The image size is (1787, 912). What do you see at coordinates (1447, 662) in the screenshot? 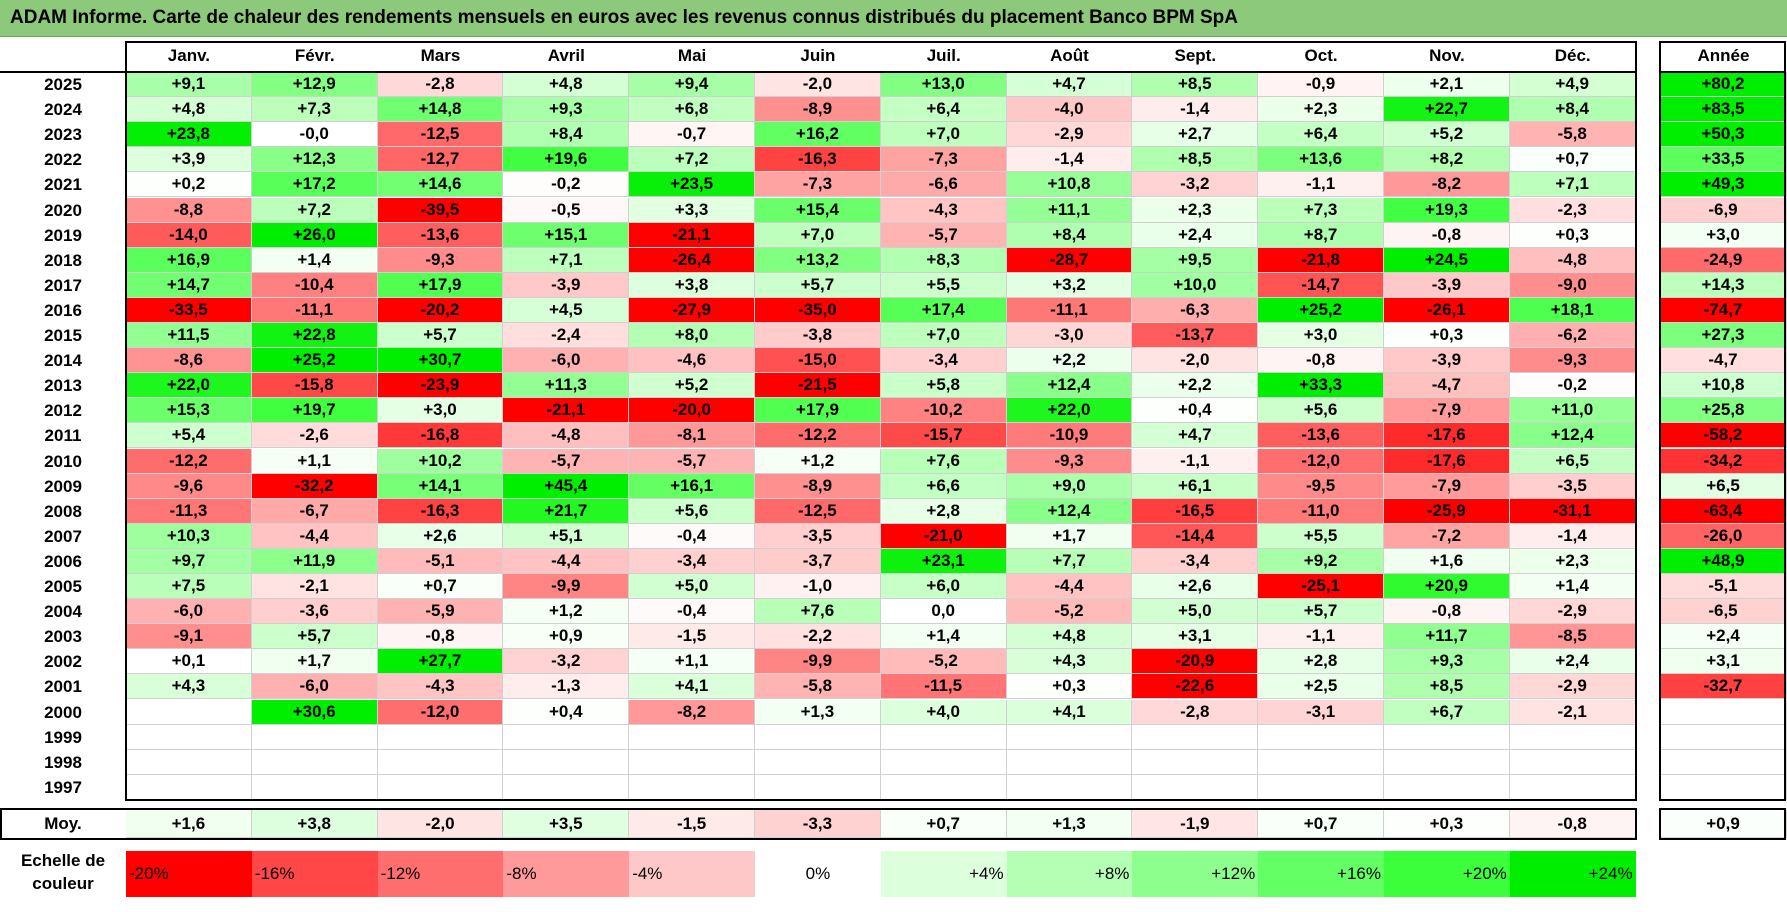
I see `heatmap-cell: +9,3` at bounding box center [1447, 662].